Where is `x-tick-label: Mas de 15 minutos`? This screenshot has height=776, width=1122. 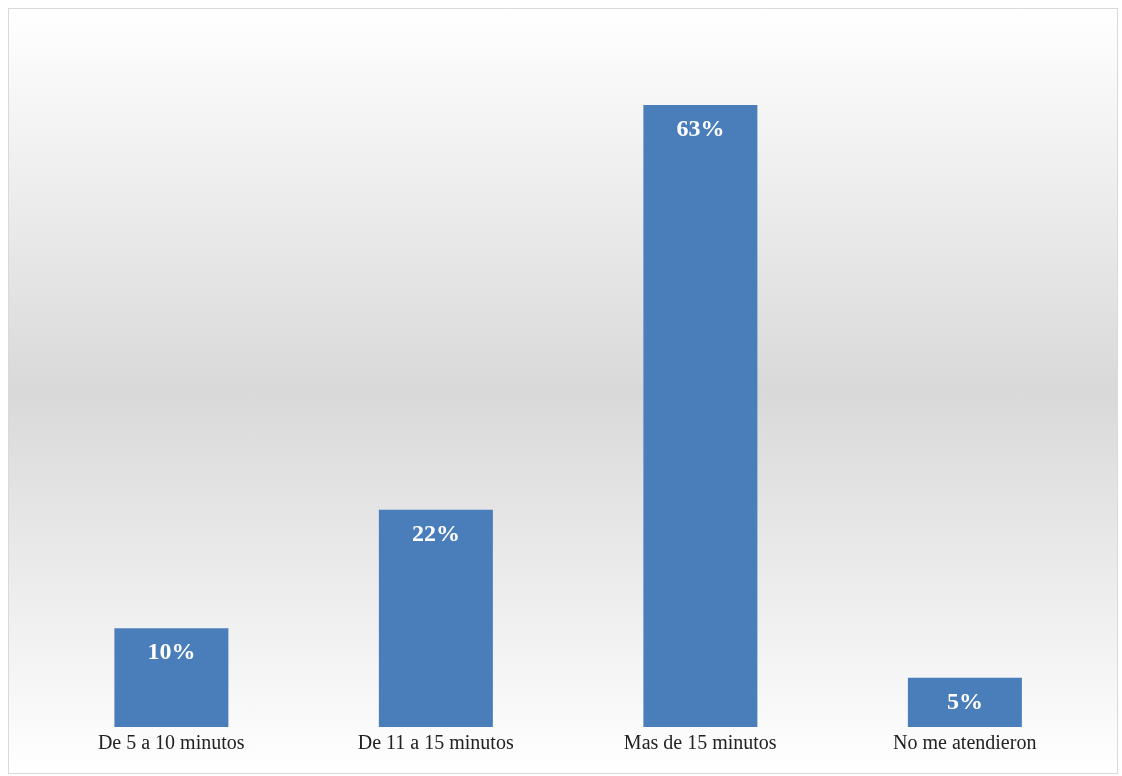
x-tick-label: Mas de 15 minutos is located at coordinates (700, 742).